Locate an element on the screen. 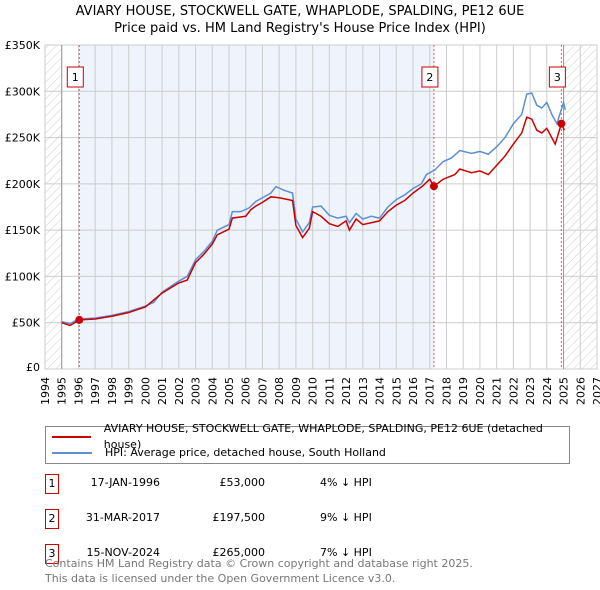 The height and width of the screenshot is (590, 600). x-tick-label: 2022 is located at coordinates (513, 391).